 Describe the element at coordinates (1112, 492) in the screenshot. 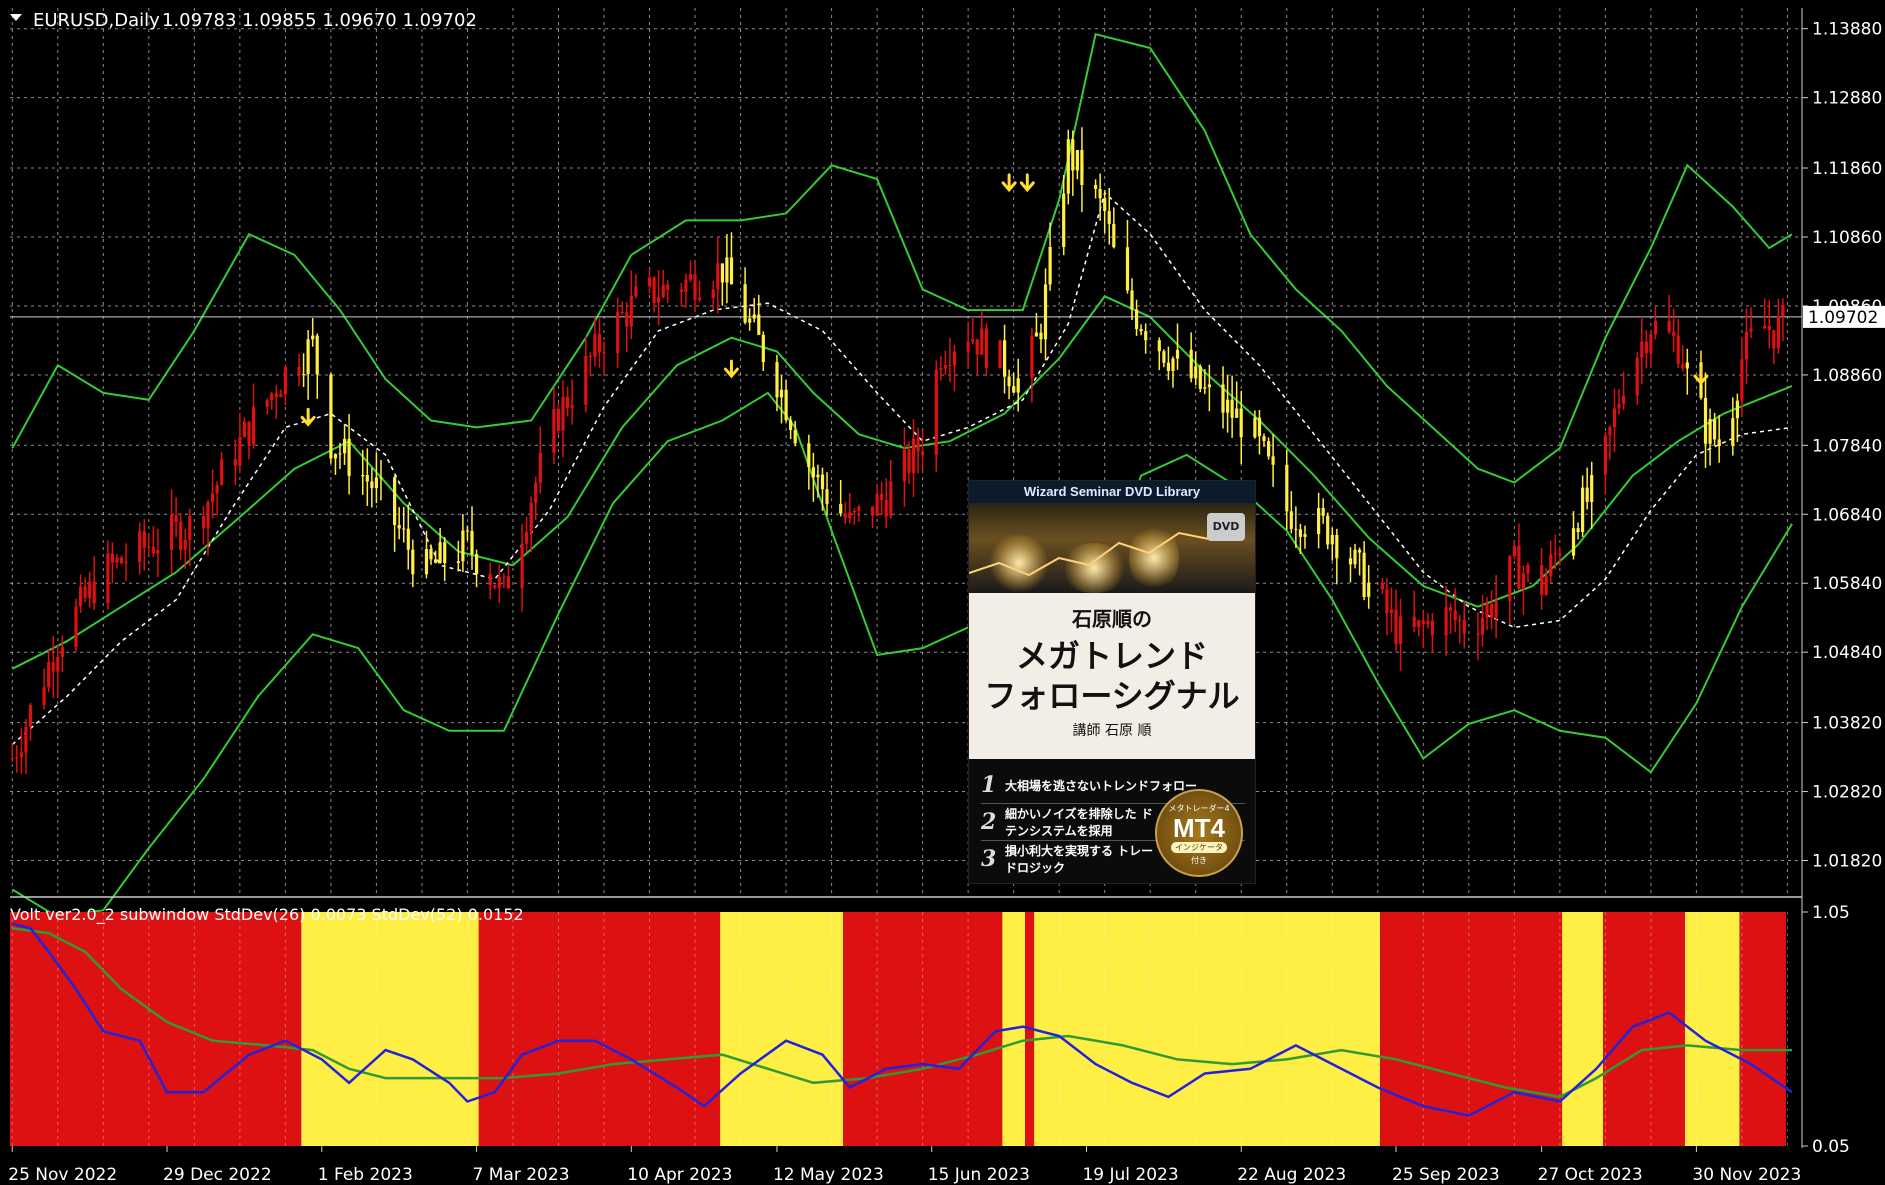

I see `promo-series-title: Wizard Seminar DVD Library` at that location.